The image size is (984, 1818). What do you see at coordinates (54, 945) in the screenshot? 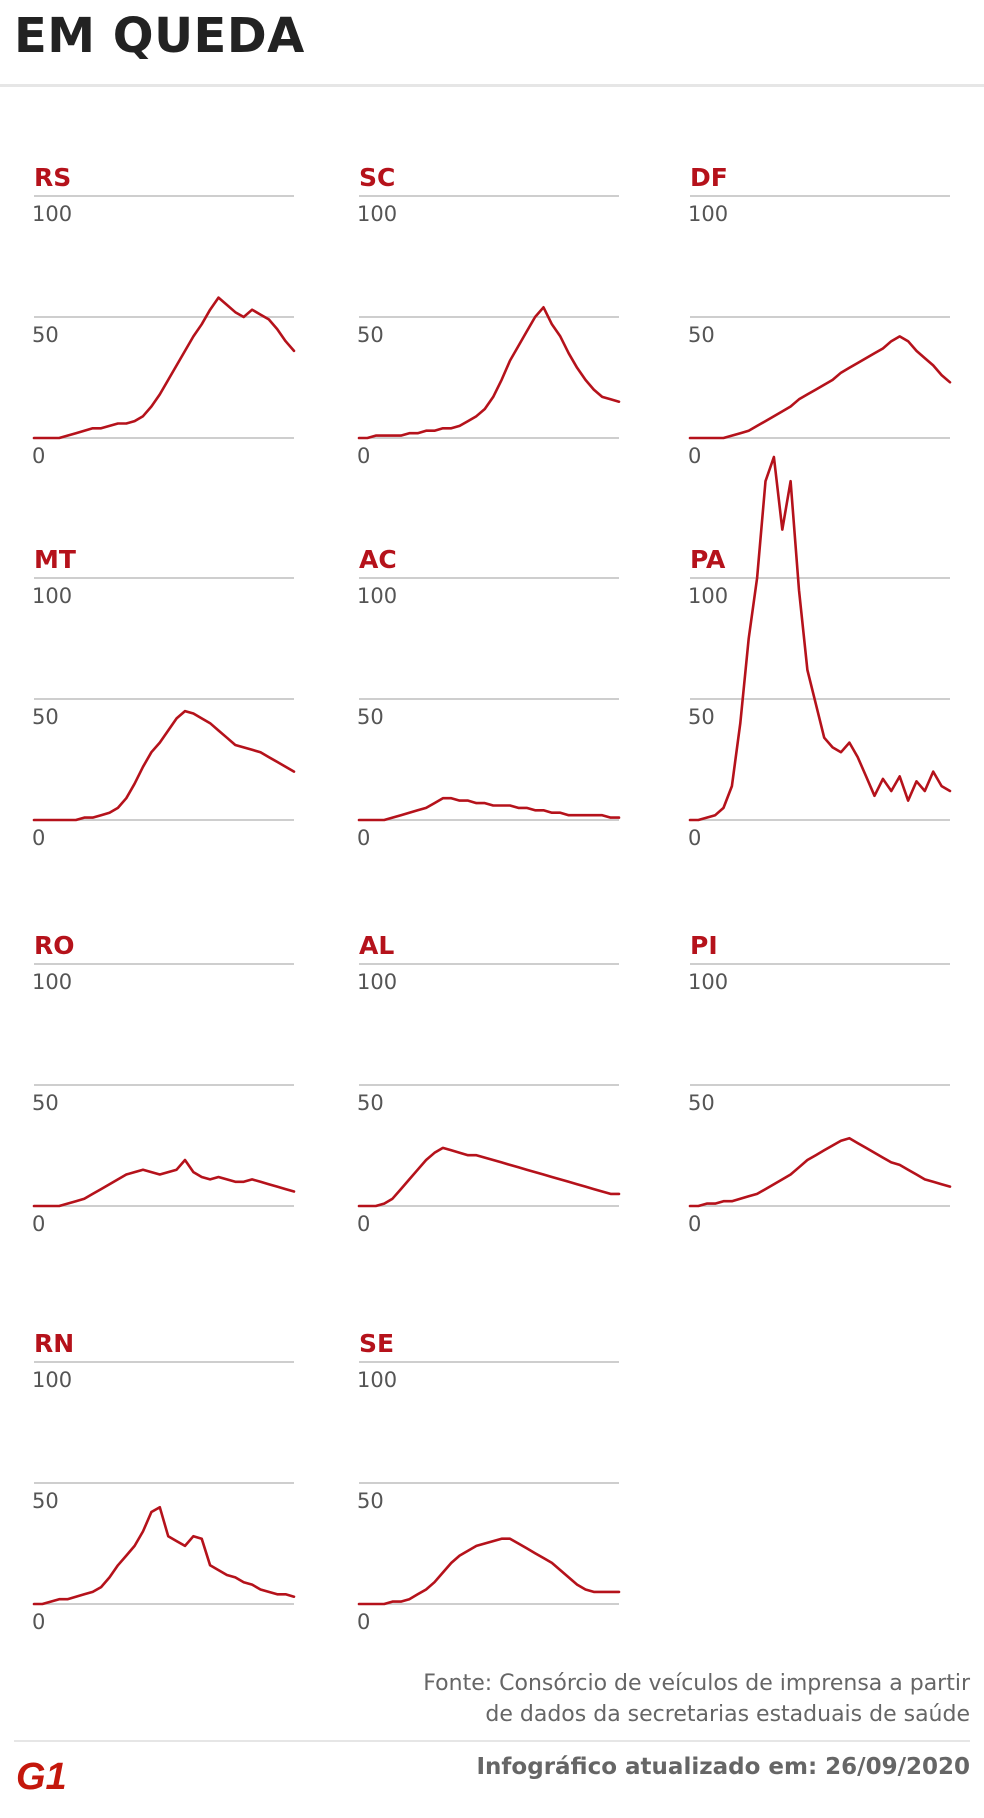
I see `state-label-ro: RO` at bounding box center [54, 945].